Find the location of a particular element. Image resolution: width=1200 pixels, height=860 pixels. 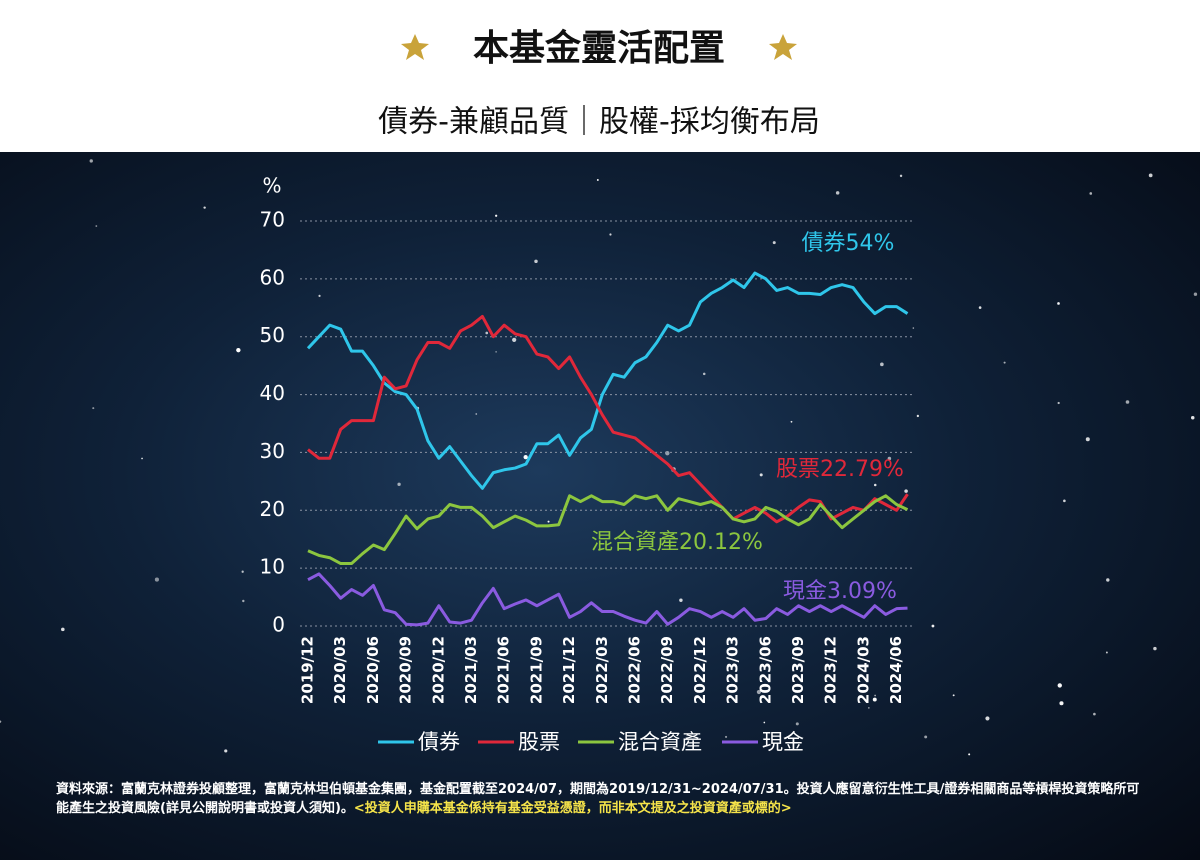

x-tick-label: 2023/09 is located at coordinates (798, 670).